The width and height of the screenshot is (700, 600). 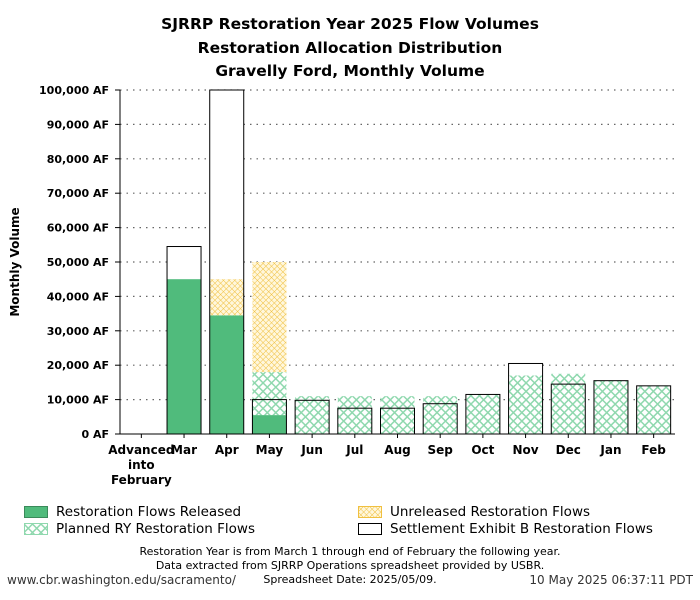 I want to click on planned-bar-jul, so click(x=354, y=415).